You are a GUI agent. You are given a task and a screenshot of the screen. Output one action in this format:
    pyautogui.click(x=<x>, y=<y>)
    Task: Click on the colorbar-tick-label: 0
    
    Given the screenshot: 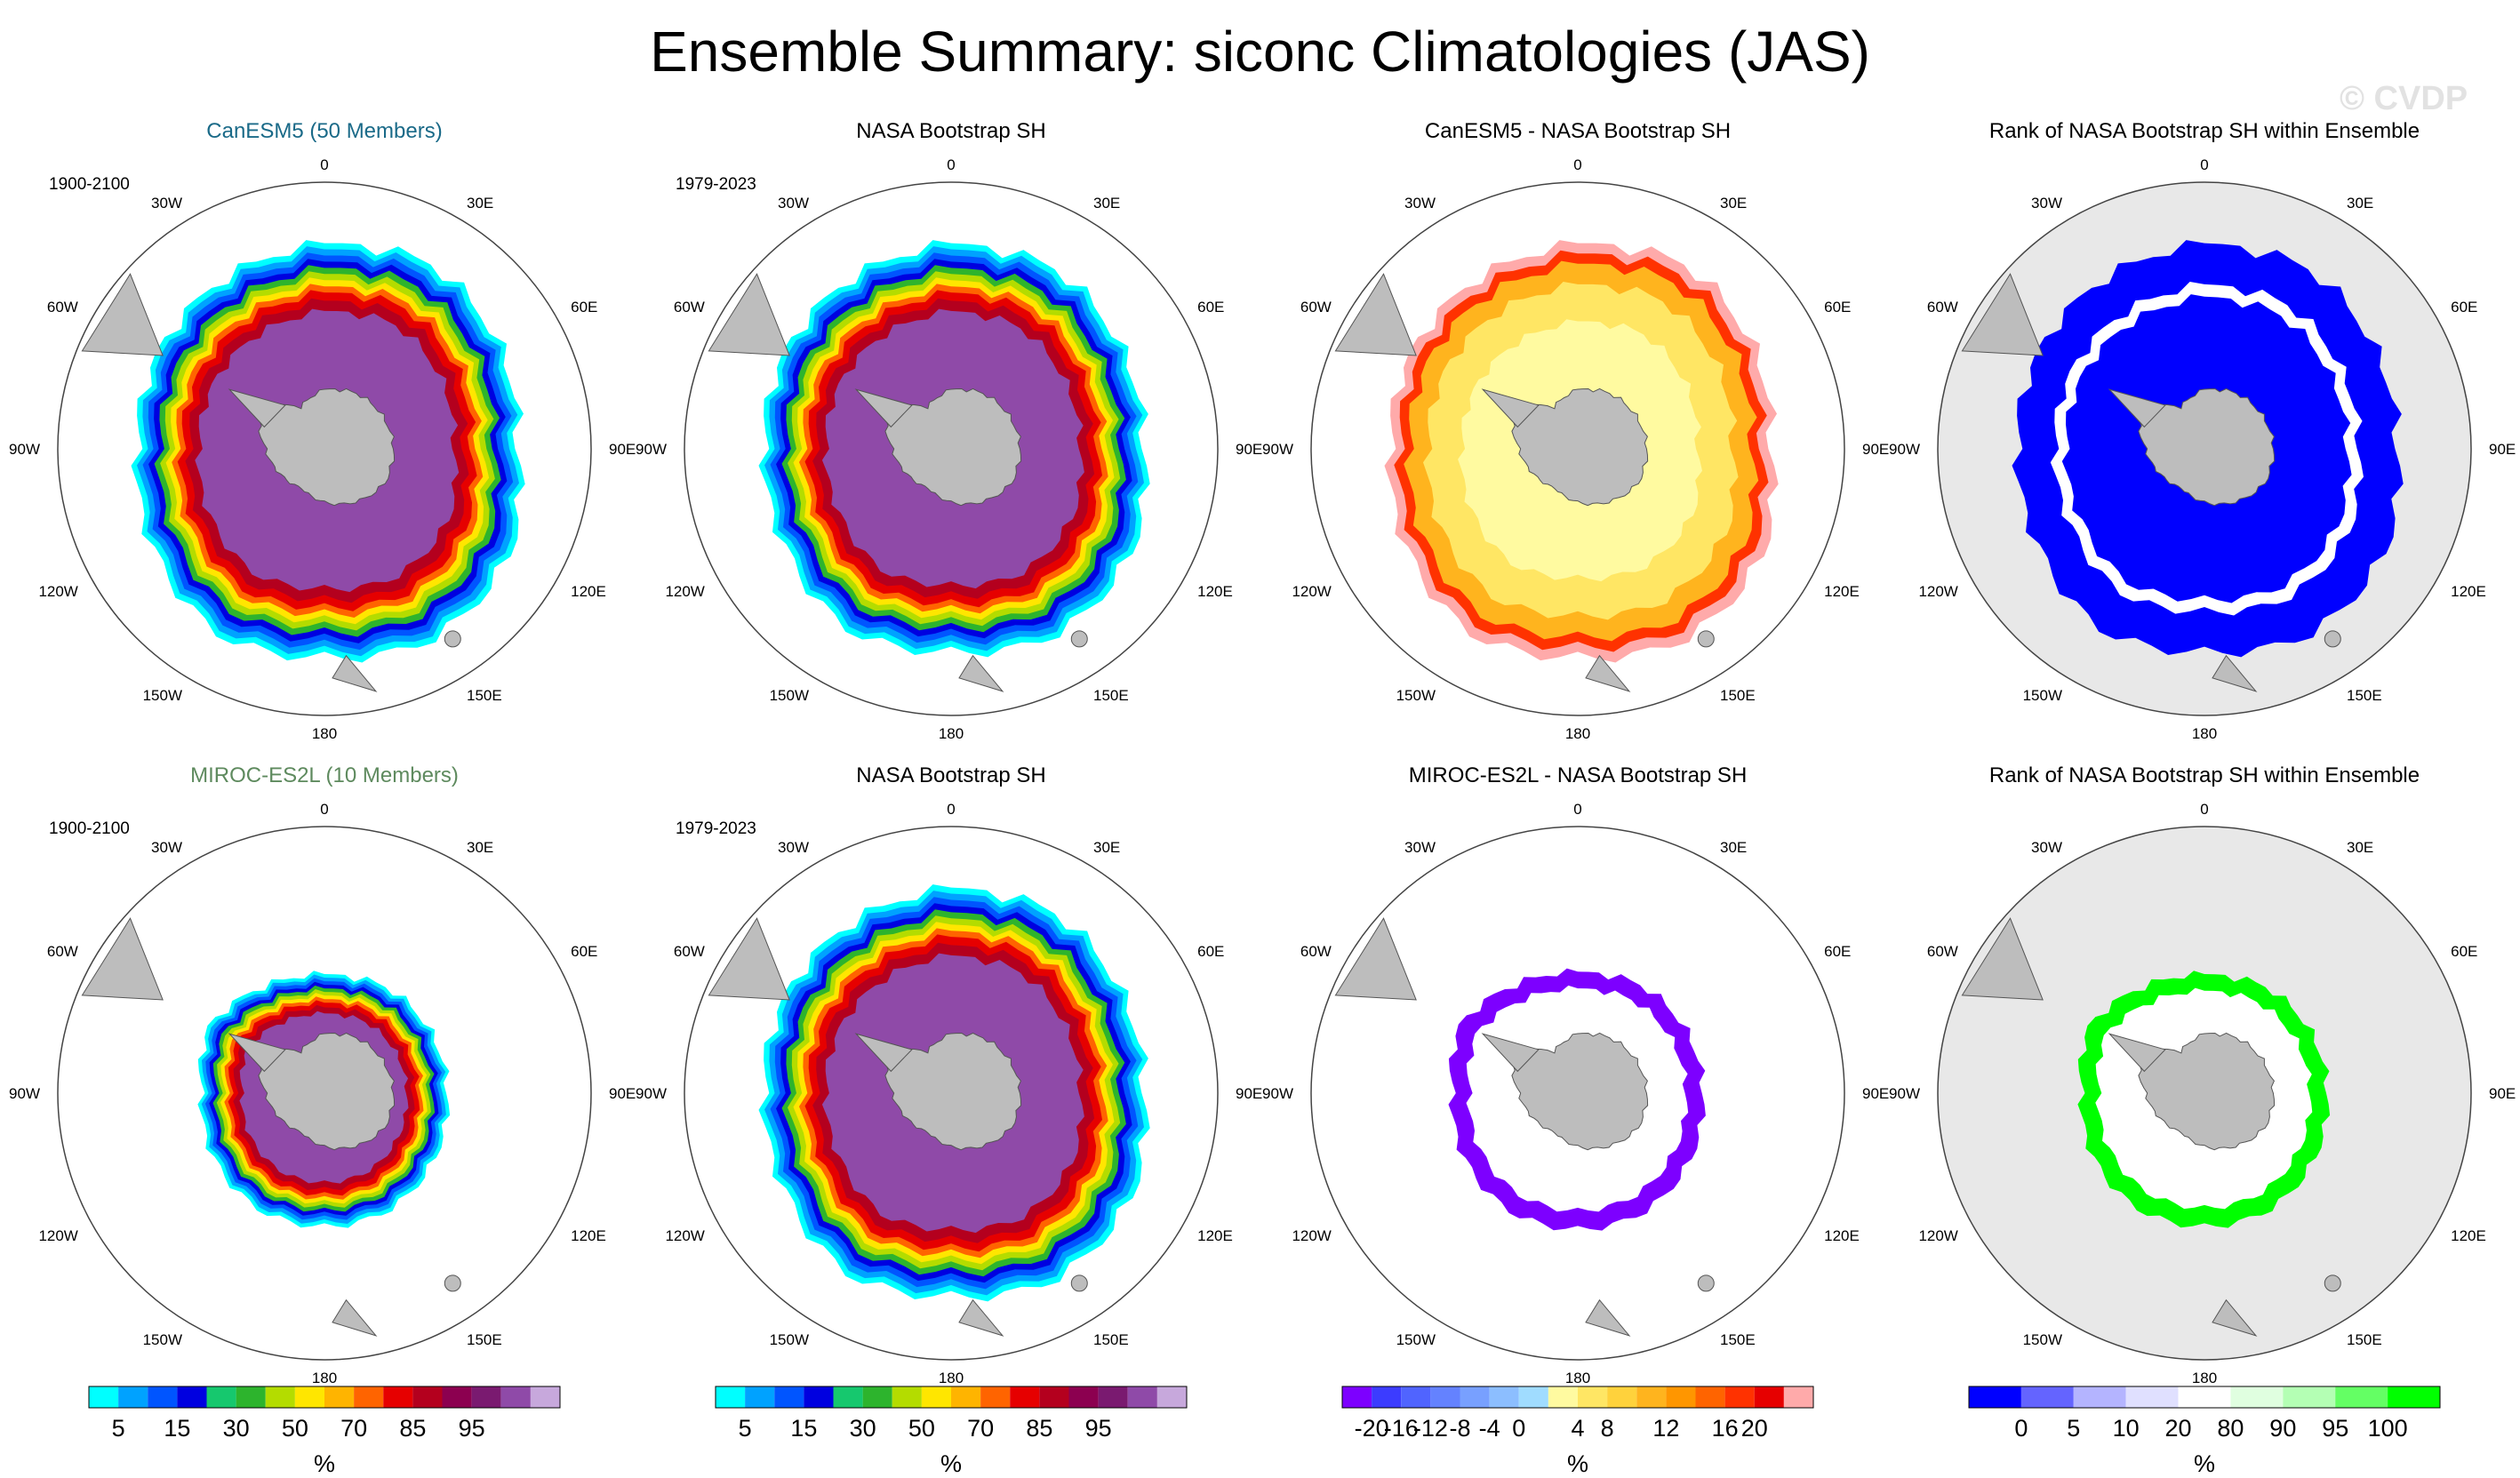 What is the action you would take?
    pyautogui.click(x=1518, y=1428)
    